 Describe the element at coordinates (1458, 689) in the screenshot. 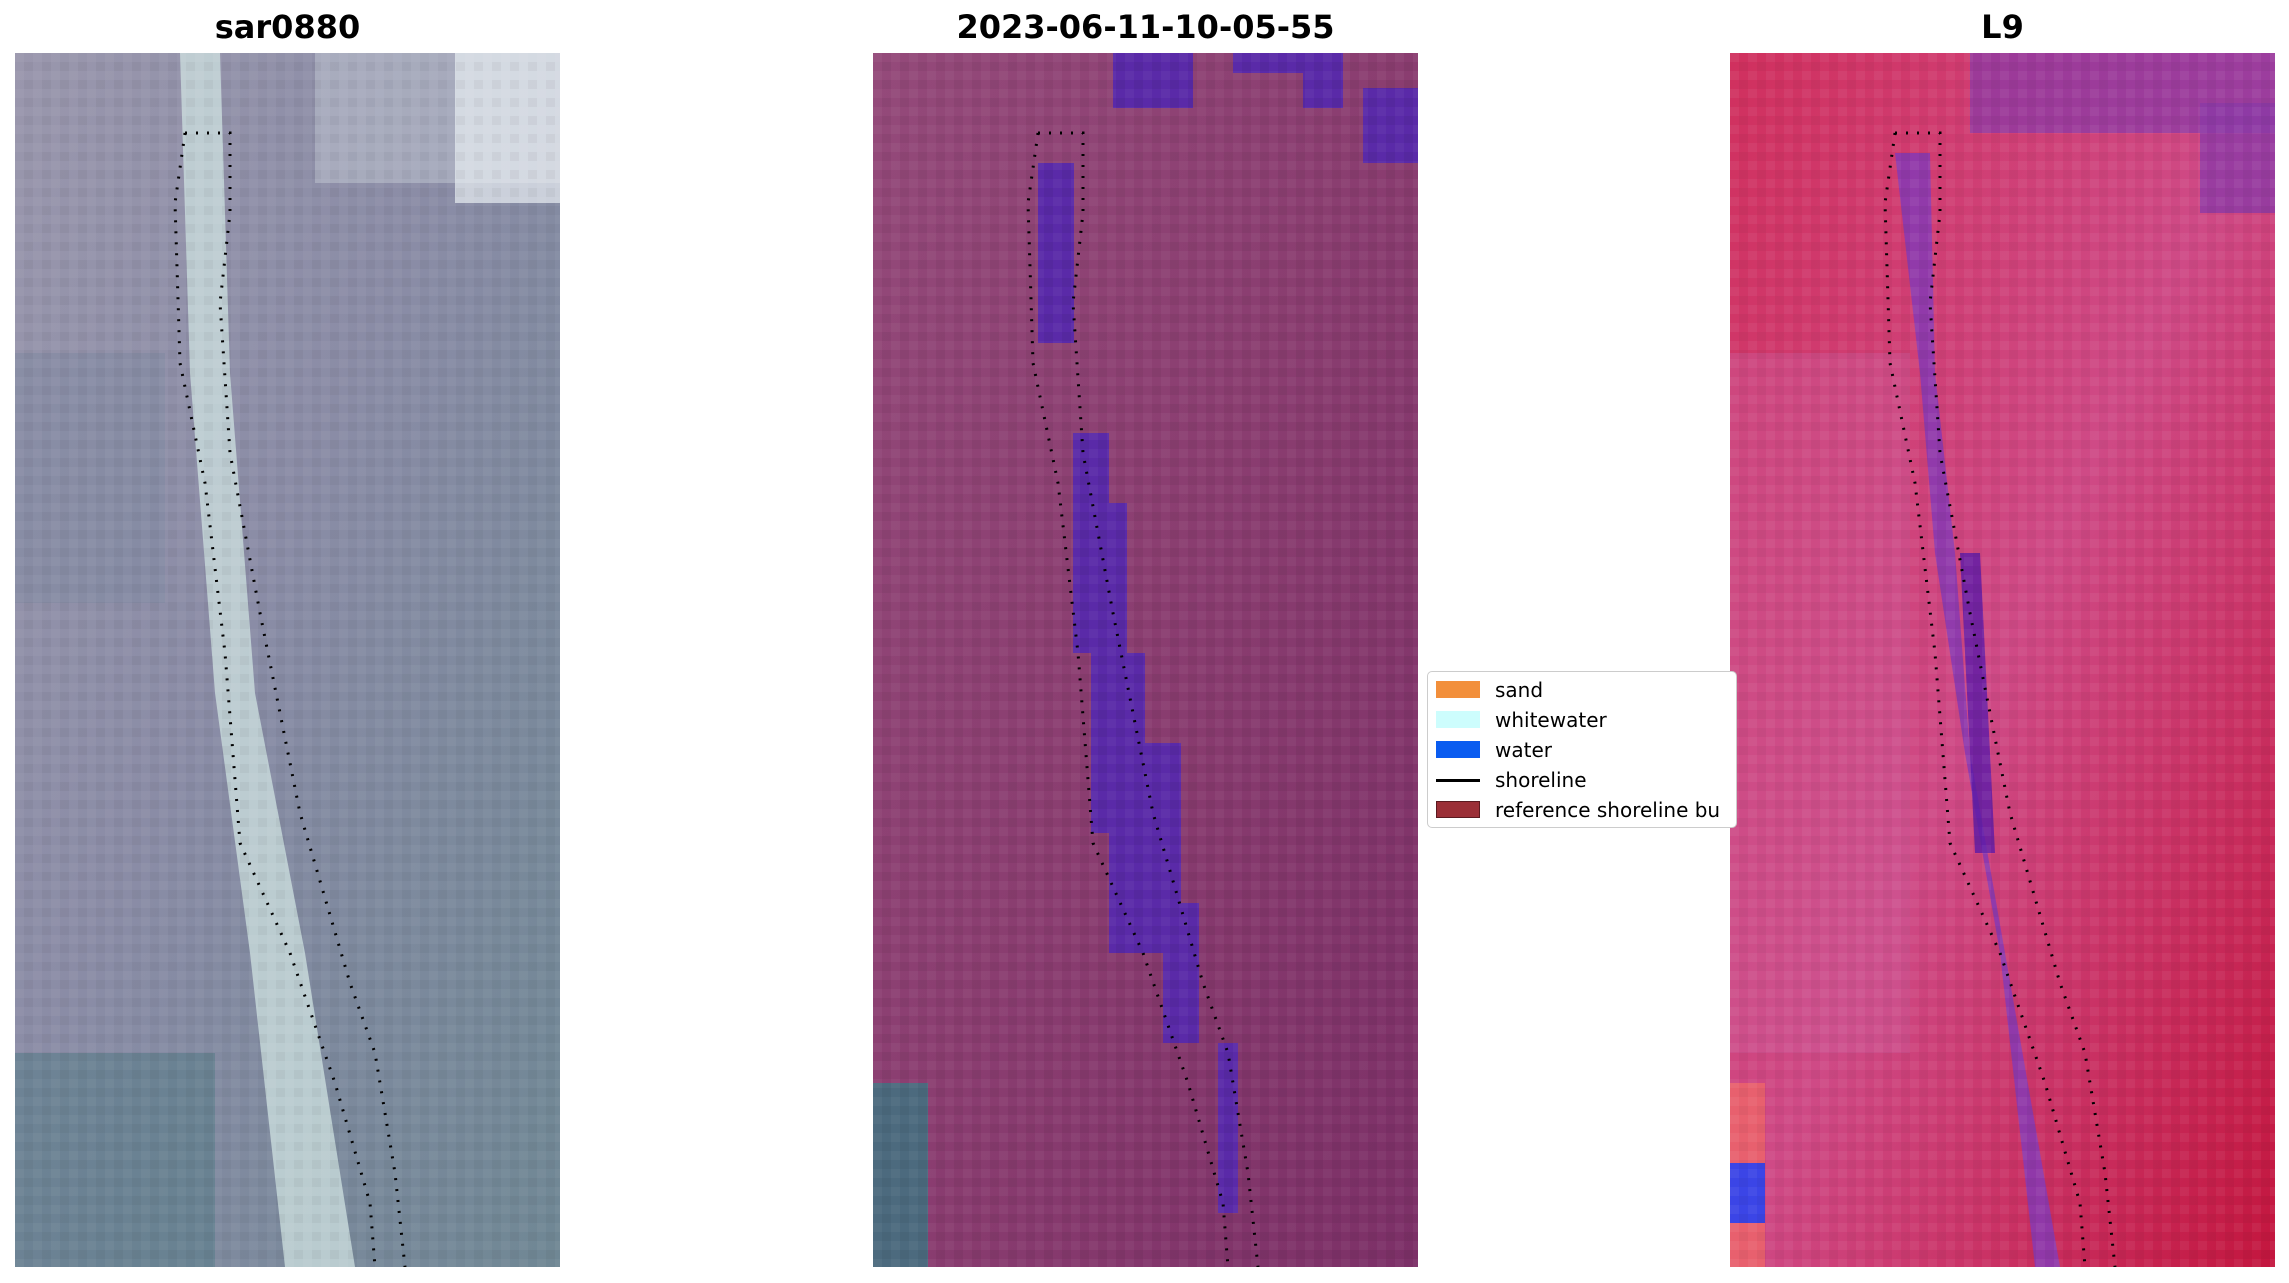

I see `sand-swatch` at that location.